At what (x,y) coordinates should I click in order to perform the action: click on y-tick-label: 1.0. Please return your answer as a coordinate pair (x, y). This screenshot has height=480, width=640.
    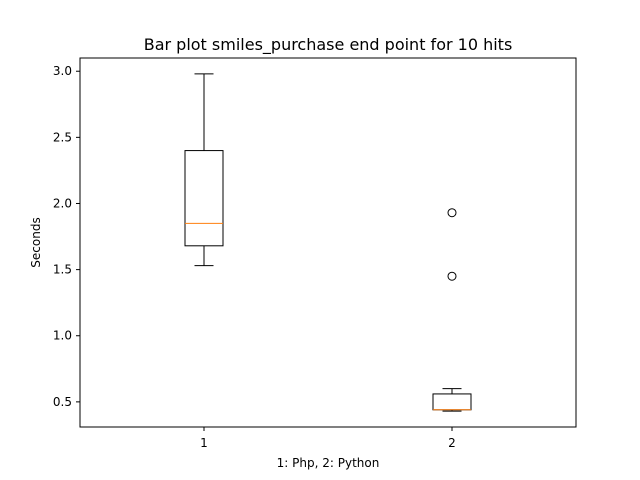
    Looking at the image, I should click on (62, 336).